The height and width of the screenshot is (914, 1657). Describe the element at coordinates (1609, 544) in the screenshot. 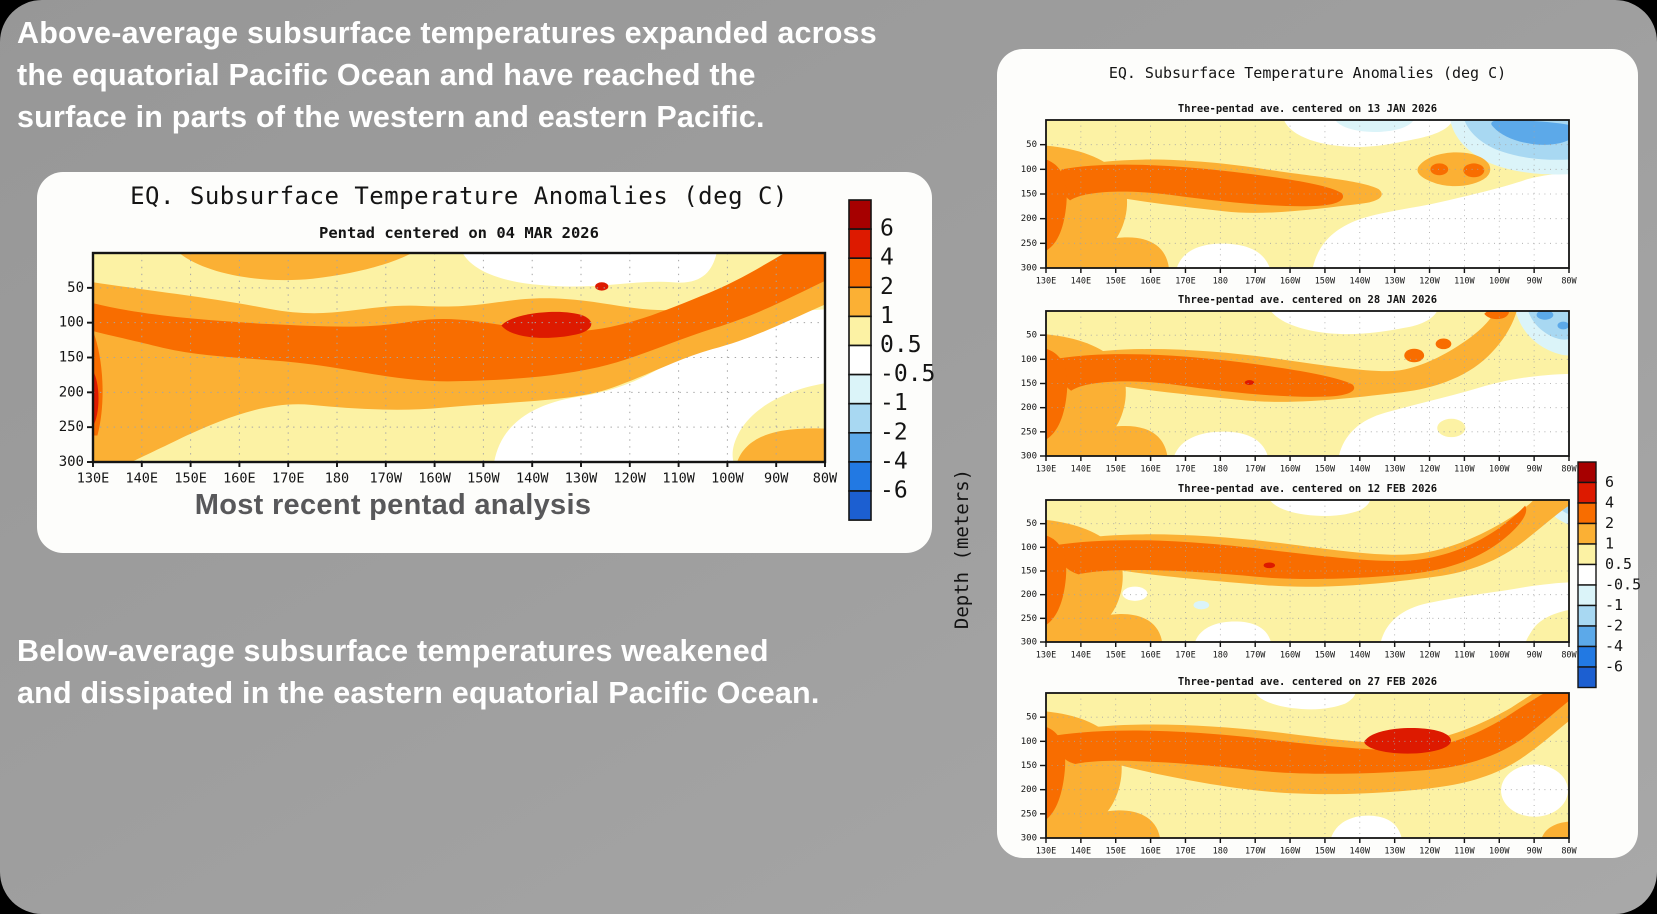

I see `colorbar-tick-label: 1` at that location.